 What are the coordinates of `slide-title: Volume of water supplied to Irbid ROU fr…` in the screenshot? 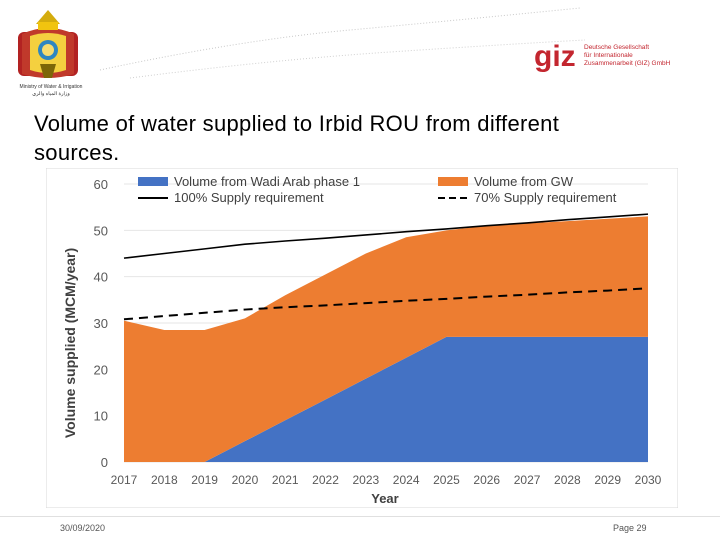 It's located at (297, 138).